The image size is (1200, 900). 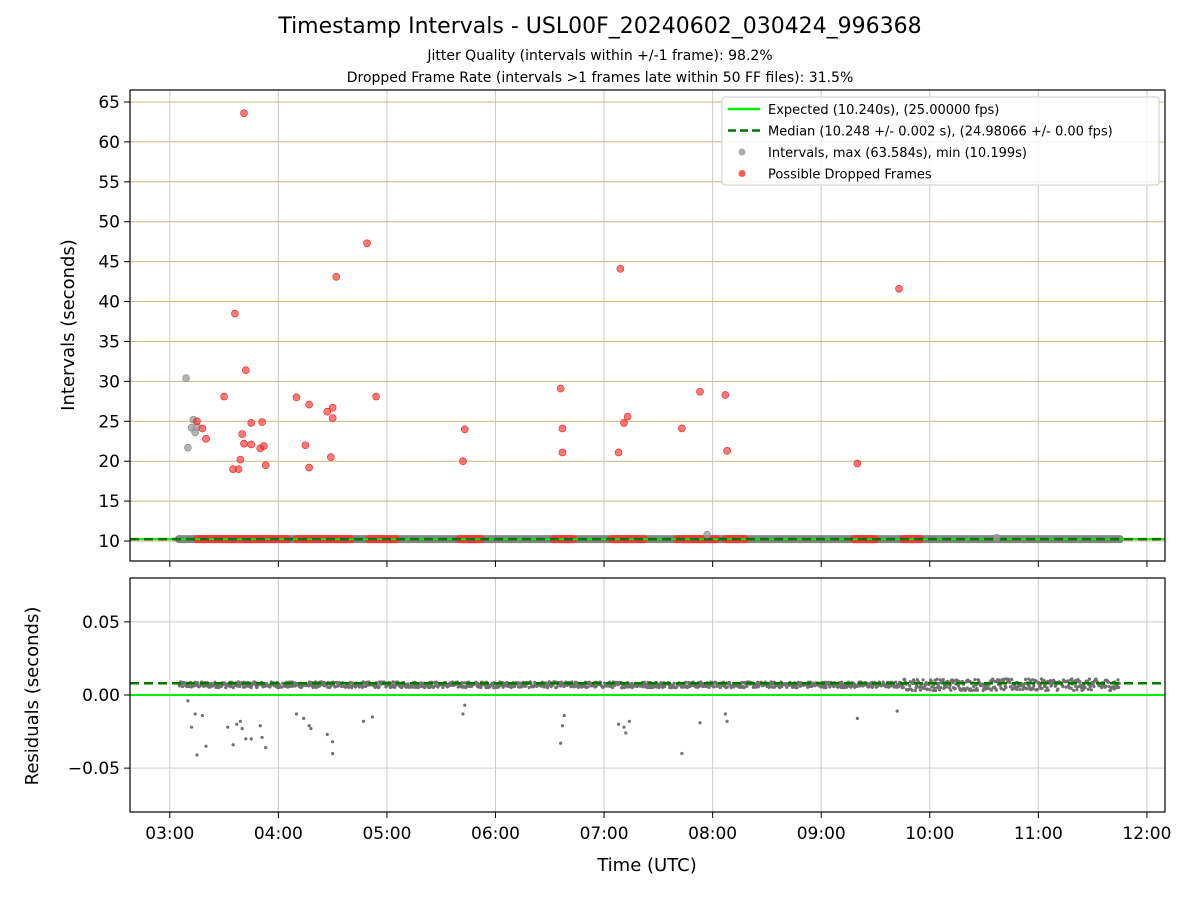 What do you see at coordinates (101, 623) in the screenshot?
I see `bottom-y-tick-label: 0.05` at bounding box center [101, 623].